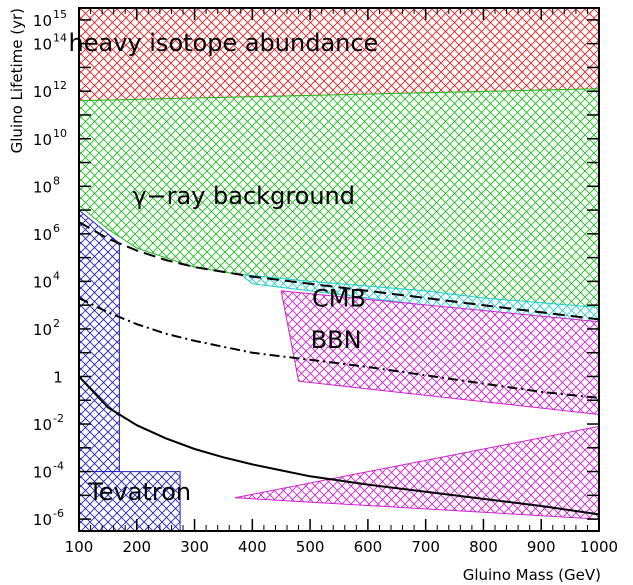  What do you see at coordinates (60, 14) in the screenshot?
I see `y-tick-exponent: 15` at bounding box center [60, 14].